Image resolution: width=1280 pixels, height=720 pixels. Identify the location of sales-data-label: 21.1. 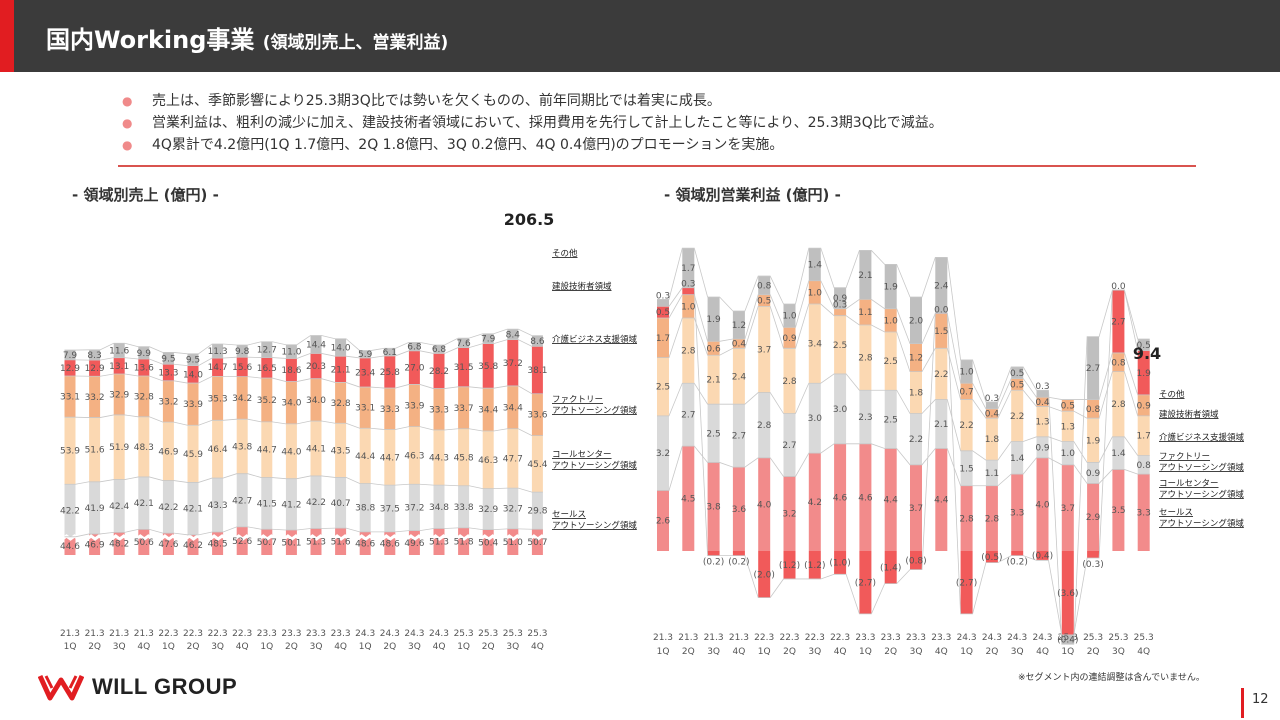
(341, 370).